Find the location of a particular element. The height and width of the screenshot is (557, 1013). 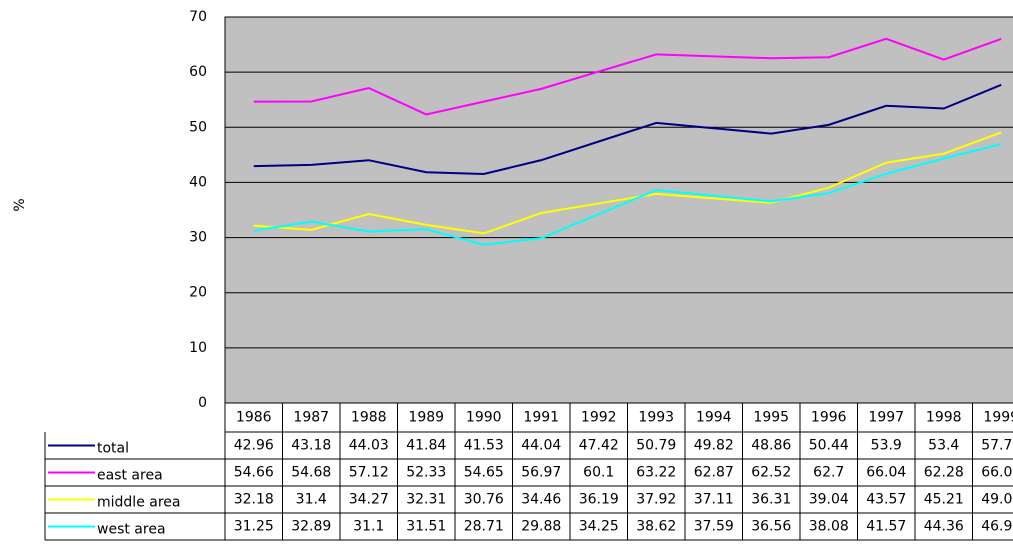

table-value: 47.42 is located at coordinates (599, 446).